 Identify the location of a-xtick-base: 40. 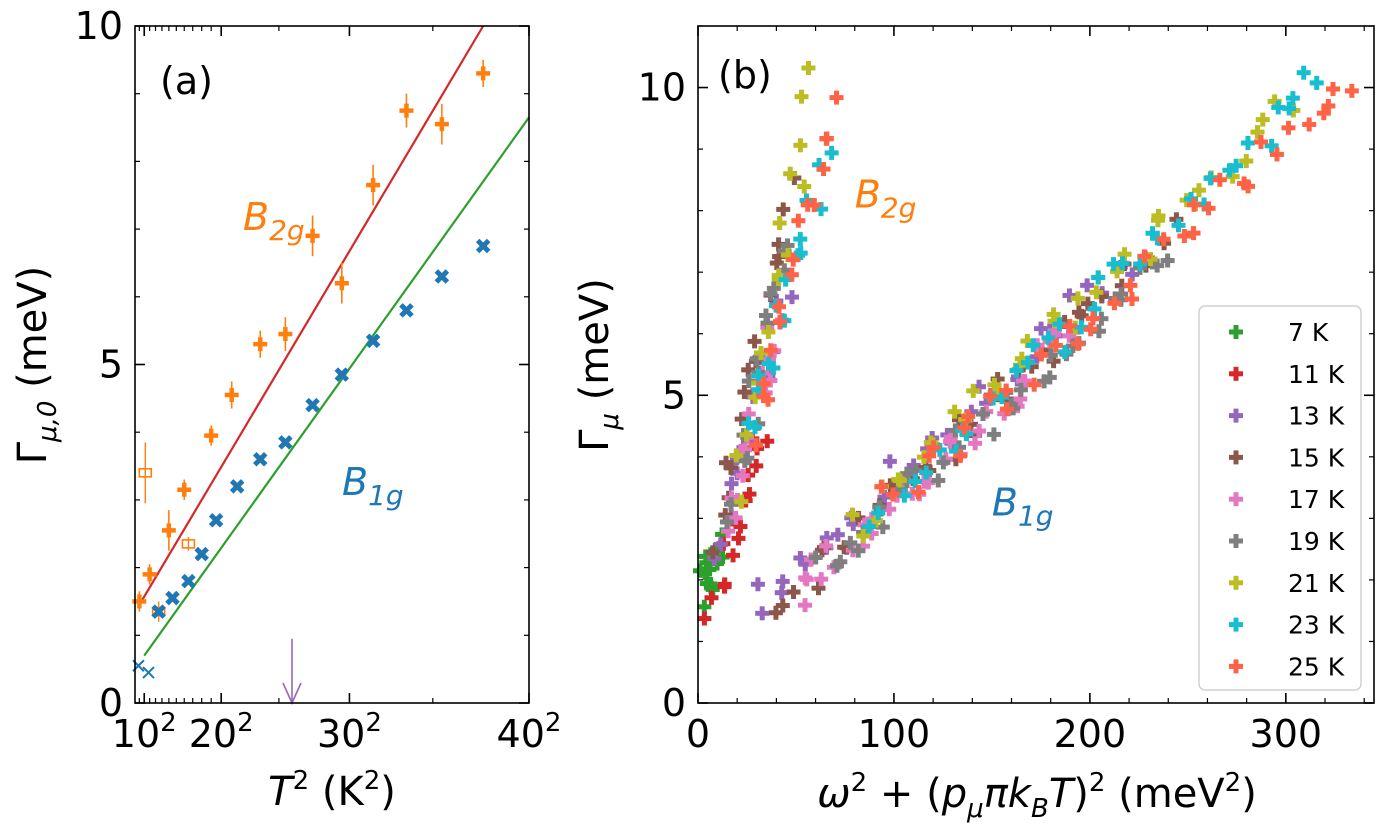
(521, 734).